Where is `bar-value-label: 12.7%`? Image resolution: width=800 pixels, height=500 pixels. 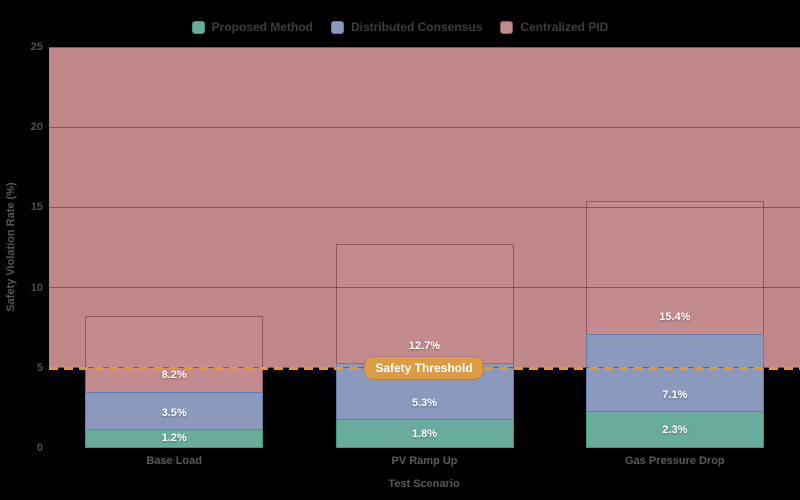
bar-value-label: 12.7% is located at coordinates (424, 346).